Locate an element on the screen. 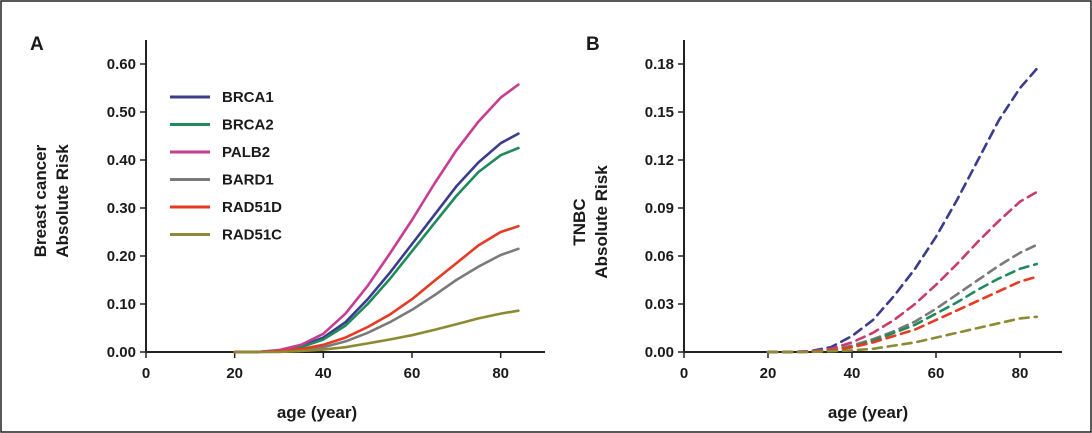 This screenshot has height=433, width=1092. panel-b-ytick-label: 0.15 is located at coordinates (659, 112).